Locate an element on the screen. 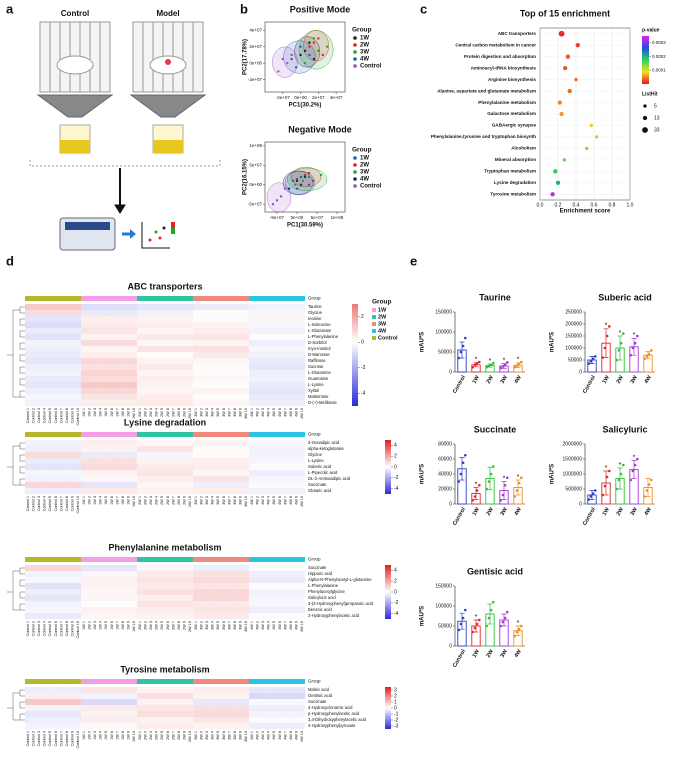 The height and width of the screenshot is (764, 682). y-tick-label: 20000 is located at coordinates (445, 489).